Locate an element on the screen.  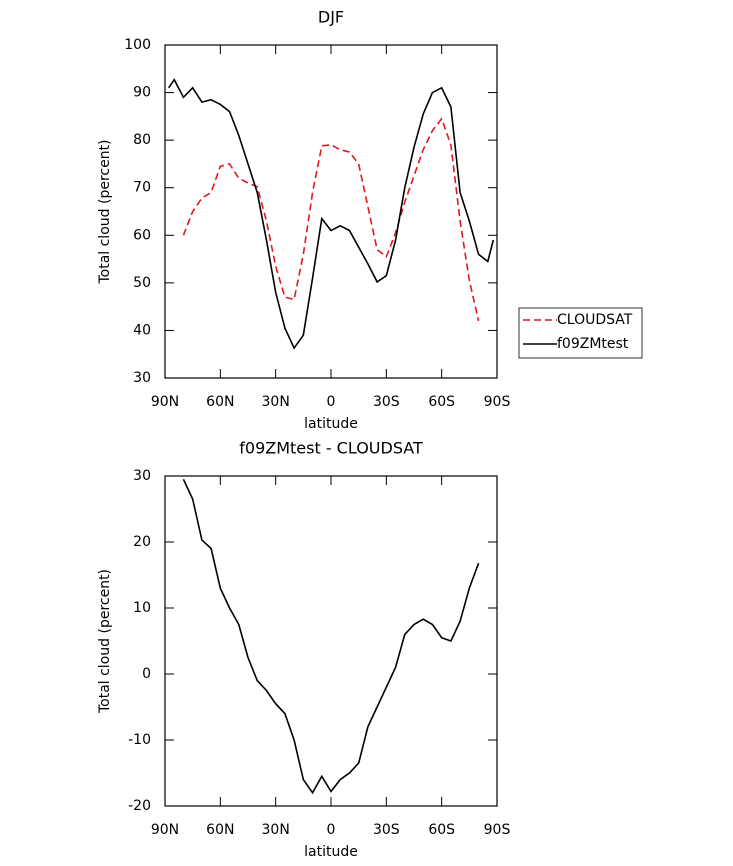
legend-label: CLOUDSAT is located at coordinates (595, 320).